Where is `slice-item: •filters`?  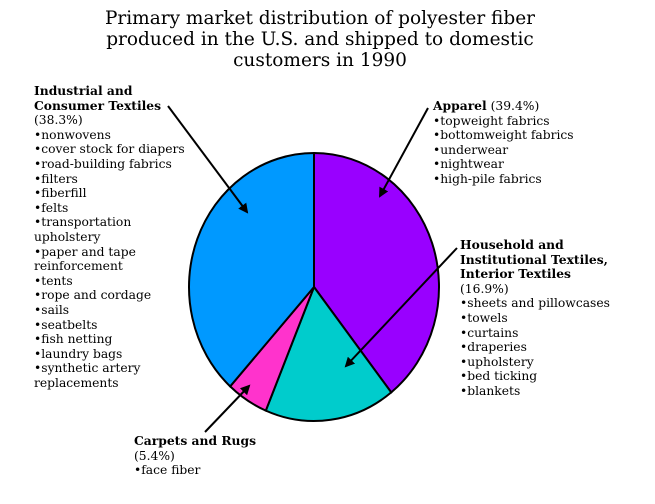
slice-item: •filters is located at coordinates (56, 178).